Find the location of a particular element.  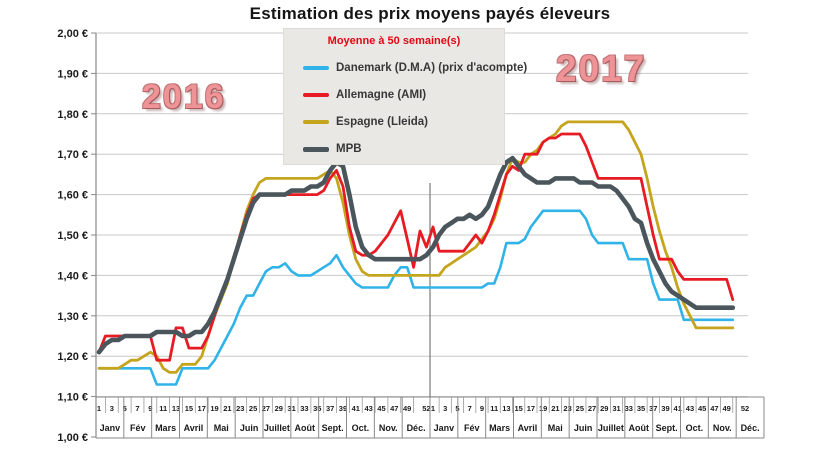

svg-text: 1,50 € is located at coordinates (72, 236).